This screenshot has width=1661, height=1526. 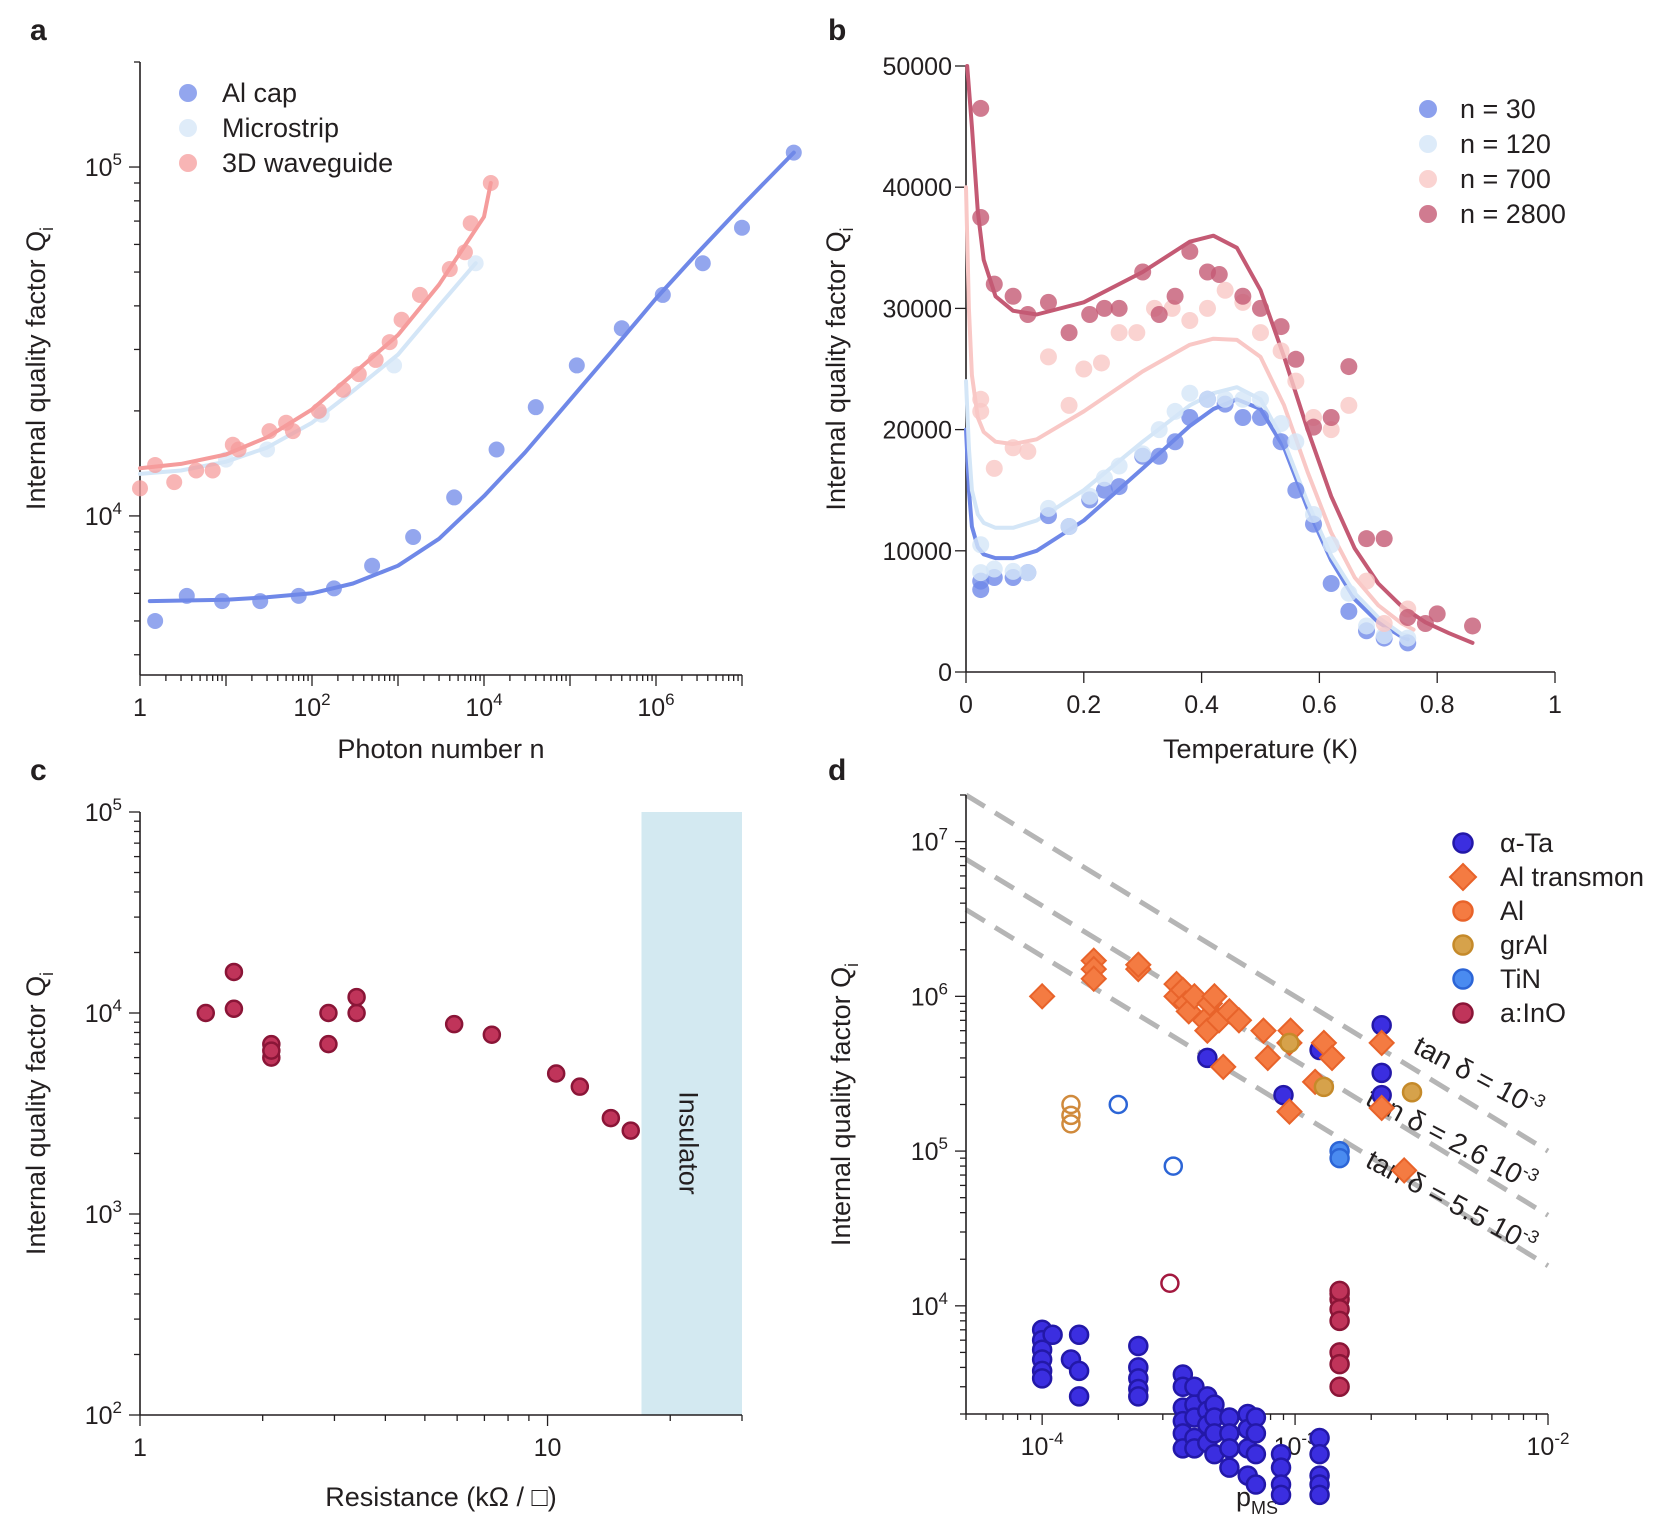 What do you see at coordinates (1505, 144) in the screenshot?
I see `legend-label: n = 120` at bounding box center [1505, 144].